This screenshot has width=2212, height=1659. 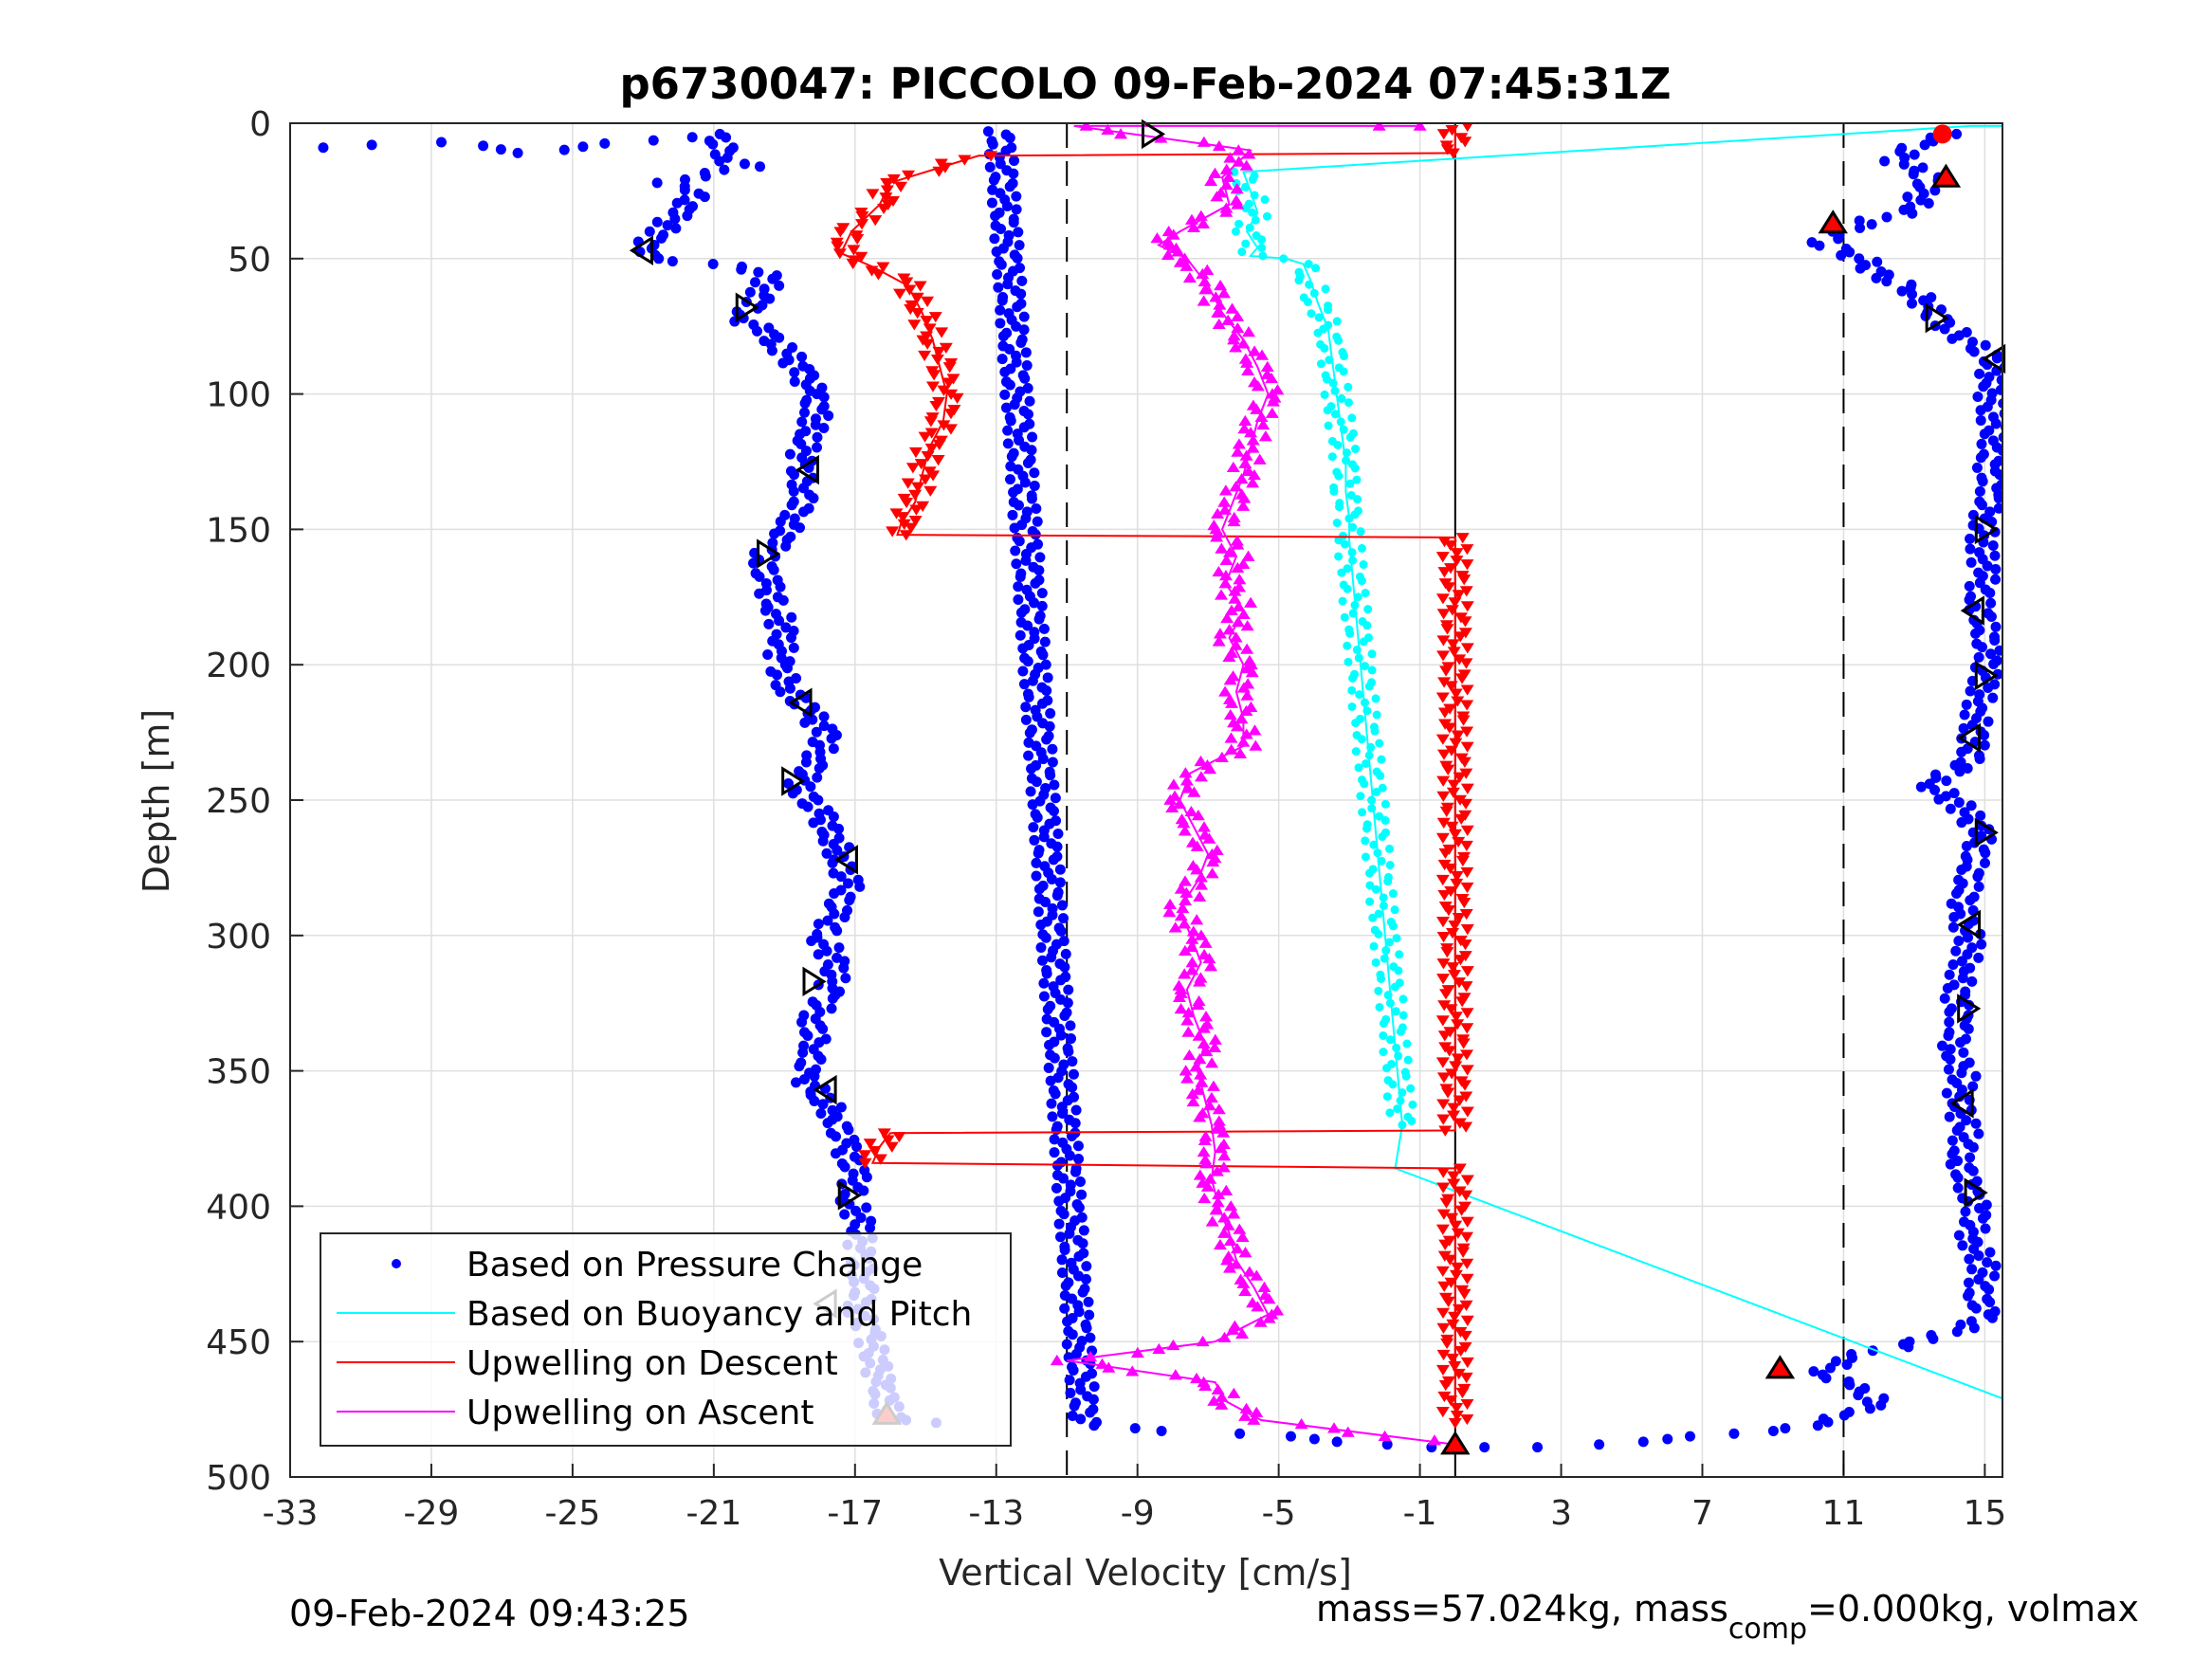 What do you see at coordinates (1844, 1513) in the screenshot?
I see `x-tick-label: 11` at bounding box center [1844, 1513].